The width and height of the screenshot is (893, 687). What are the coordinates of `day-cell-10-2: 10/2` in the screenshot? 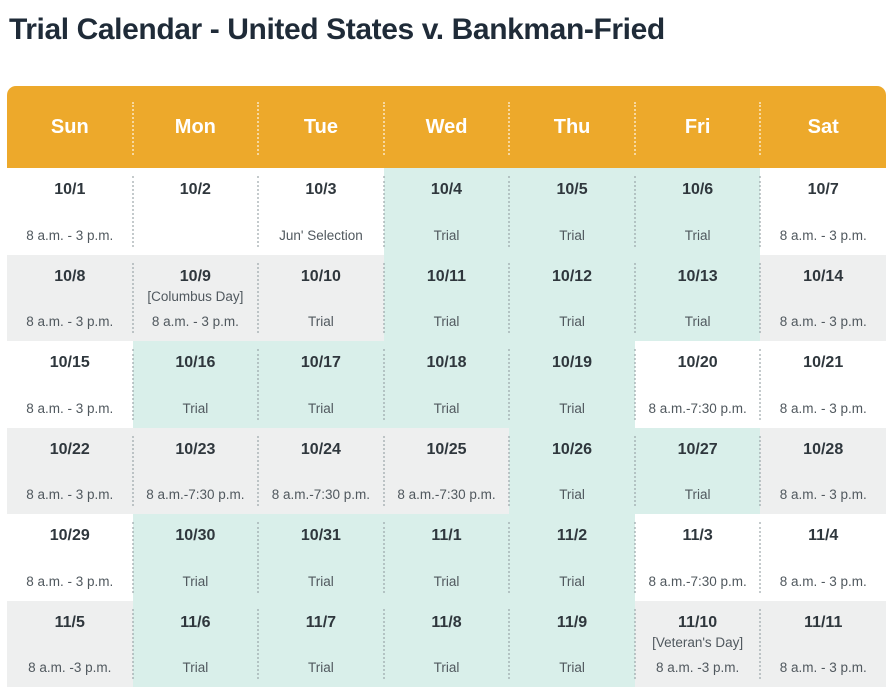 It's located at (195, 211).